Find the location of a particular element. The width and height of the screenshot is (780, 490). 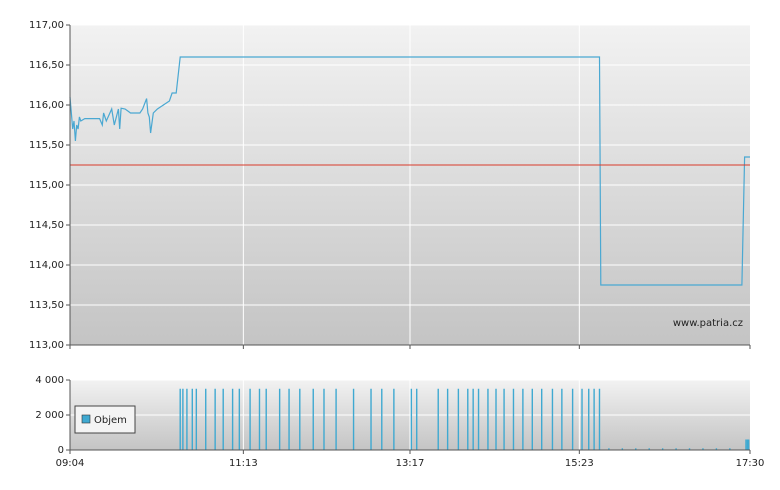

y-tick-label: 115,00 is located at coordinates (46, 185).